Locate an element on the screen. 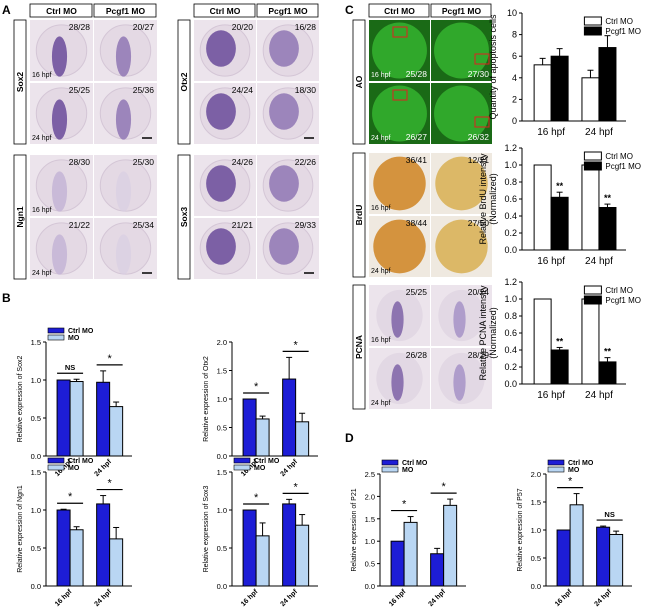 The image size is (669, 614). count-label: 25/34 is located at coordinates (144, 225).